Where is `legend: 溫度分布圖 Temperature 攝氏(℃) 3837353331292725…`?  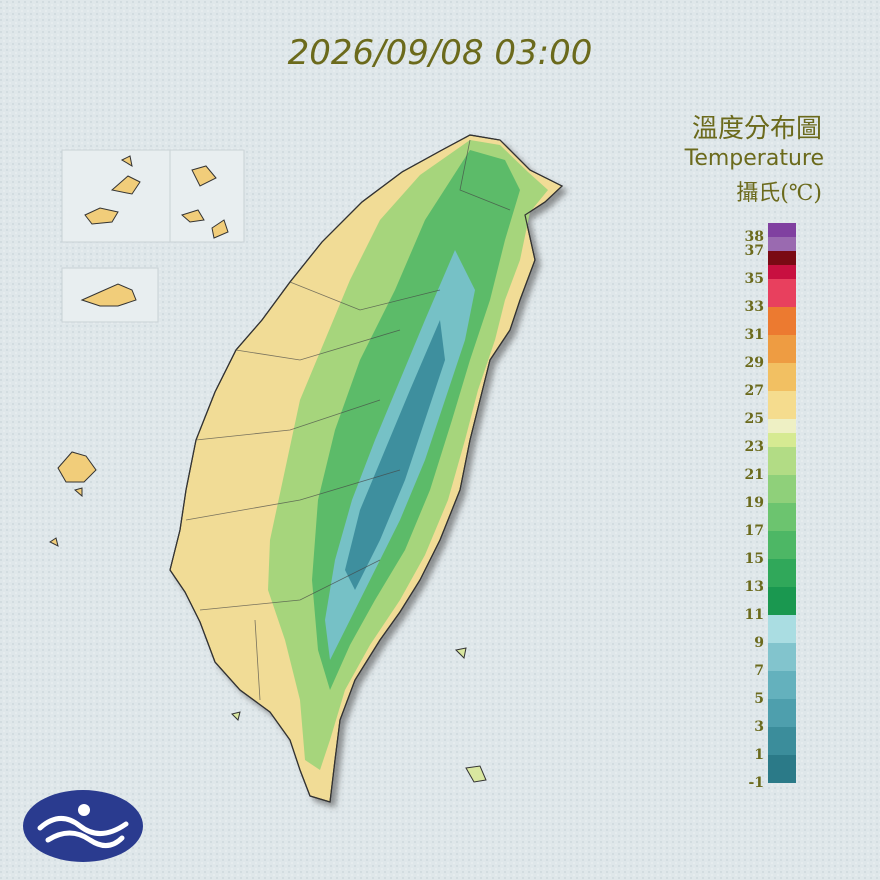 legend: 溫度分布圖 Temperature 攝氏(℃) 3837353331292725… is located at coordinates (754, 452).